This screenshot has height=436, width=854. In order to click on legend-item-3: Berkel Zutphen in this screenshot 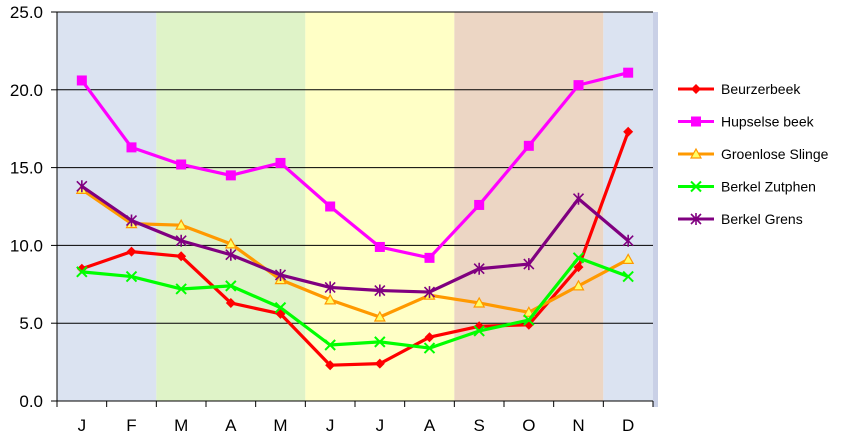, I will do `click(747, 187)`.